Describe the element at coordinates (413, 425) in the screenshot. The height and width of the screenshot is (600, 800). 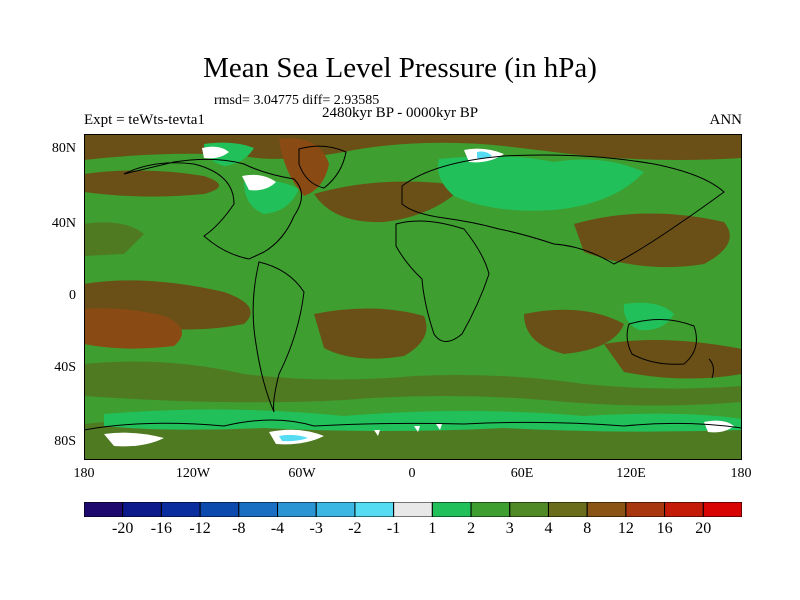
I see `coast-antarctica` at that location.